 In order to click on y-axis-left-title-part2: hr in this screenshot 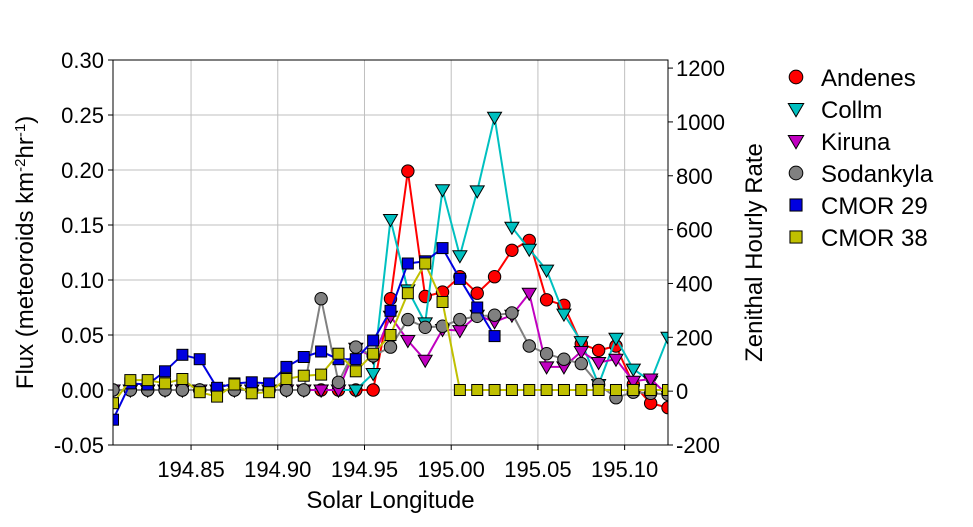, I will do `click(25, 147)`.